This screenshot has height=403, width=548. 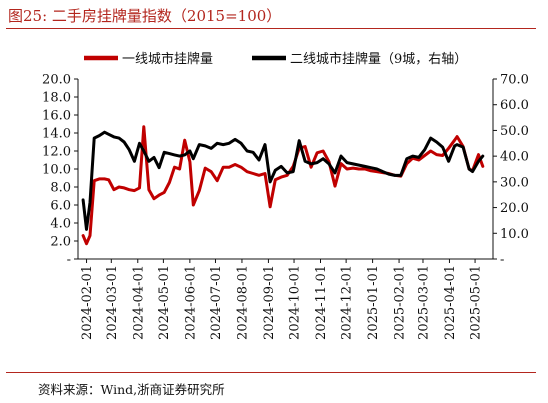 I want to click on left-tick-label: 20.0, so click(x=56, y=80).